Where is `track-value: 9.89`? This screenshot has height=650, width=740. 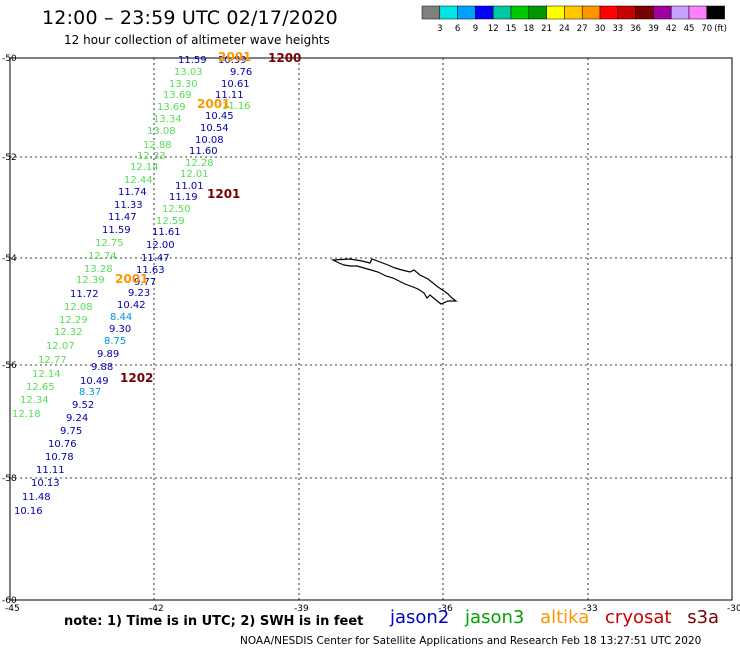
track-value: 9.89 is located at coordinates (108, 354).